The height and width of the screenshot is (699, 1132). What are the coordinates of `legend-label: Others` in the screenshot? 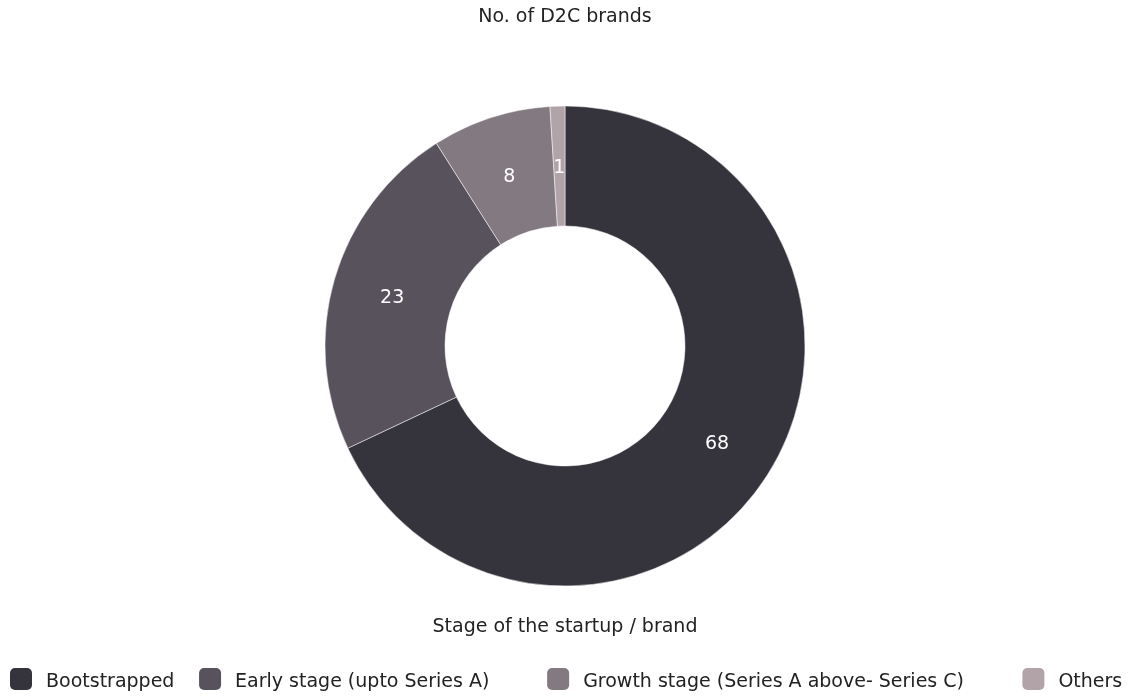 It's located at (1090, 680).